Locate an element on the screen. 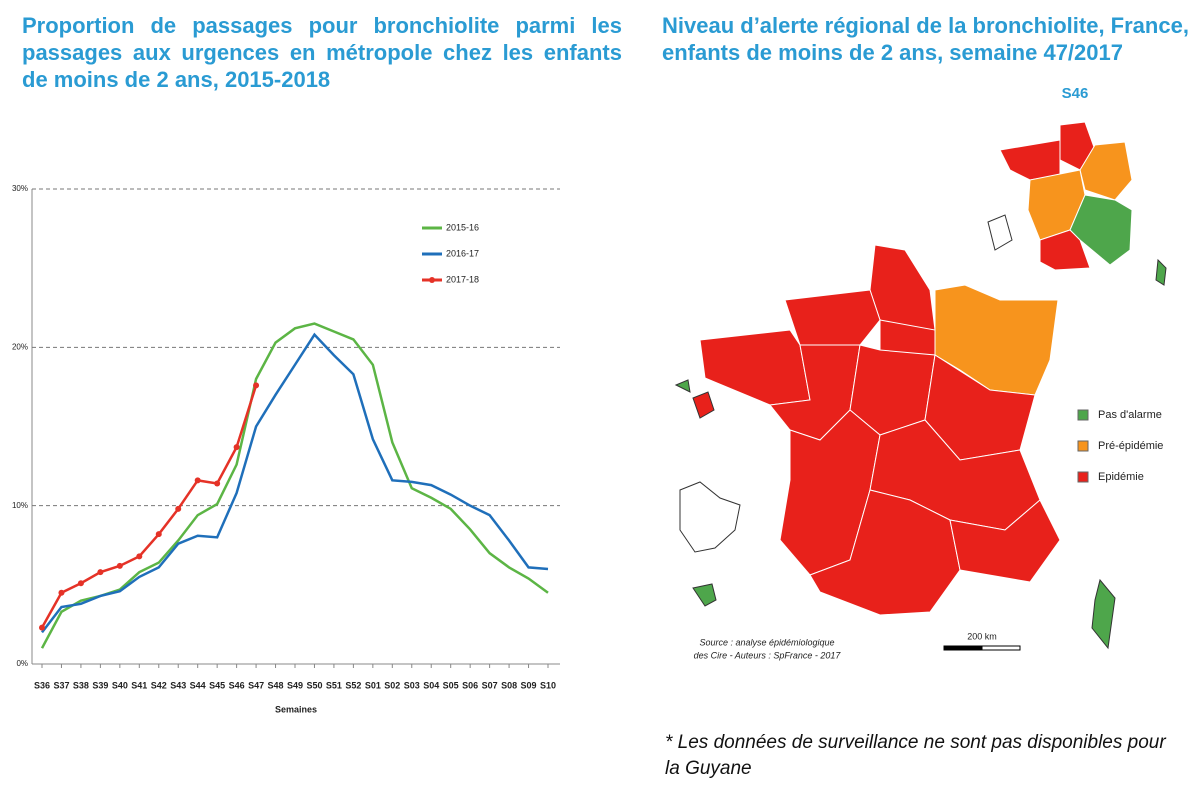 Image resolution: width=1200 pixels, height=786 pixels. x-tick-label: S51 is located at coordinates (334, 685).